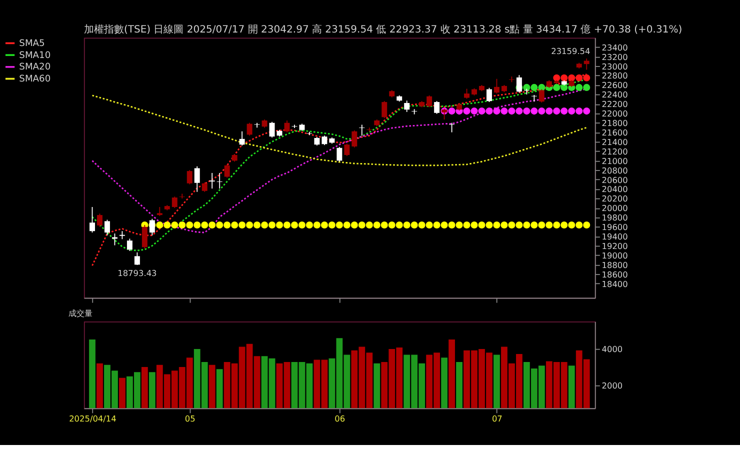 The width and height of the screenshot is (740, 467). I want to click on y-tick-label: 22600, so click(615, 85).